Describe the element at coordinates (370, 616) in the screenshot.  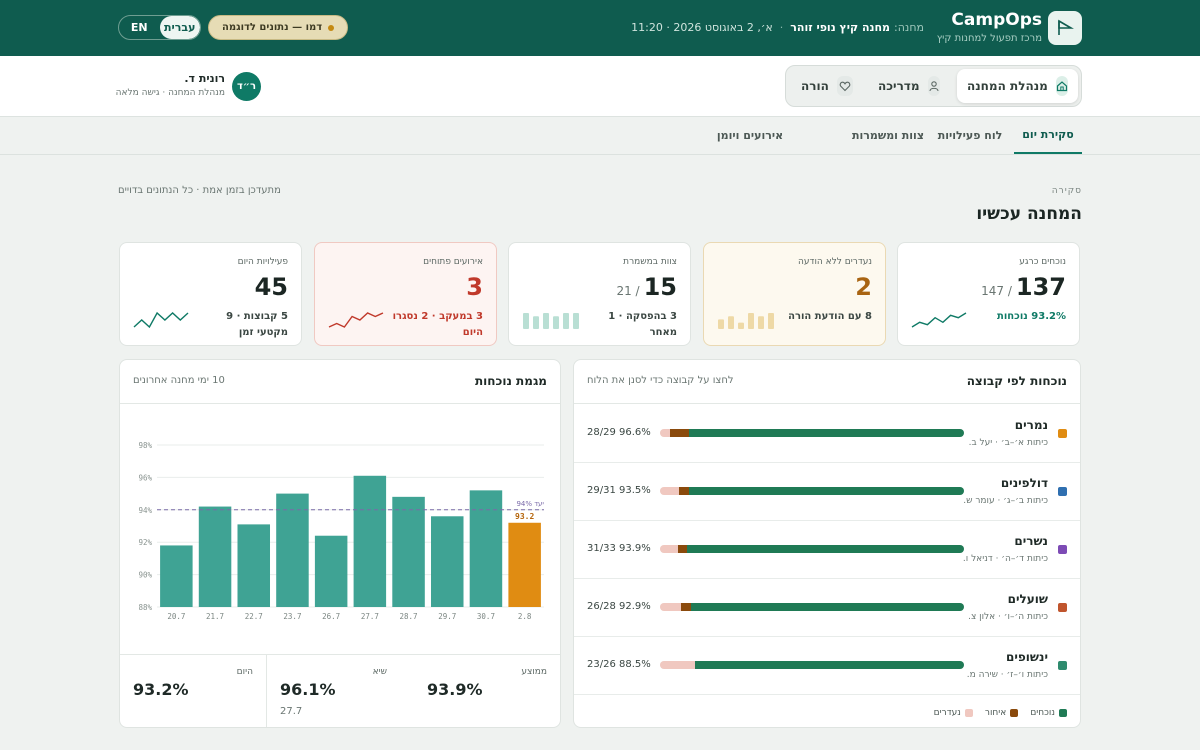
I see `x-tick-label: 27.7` at that location.